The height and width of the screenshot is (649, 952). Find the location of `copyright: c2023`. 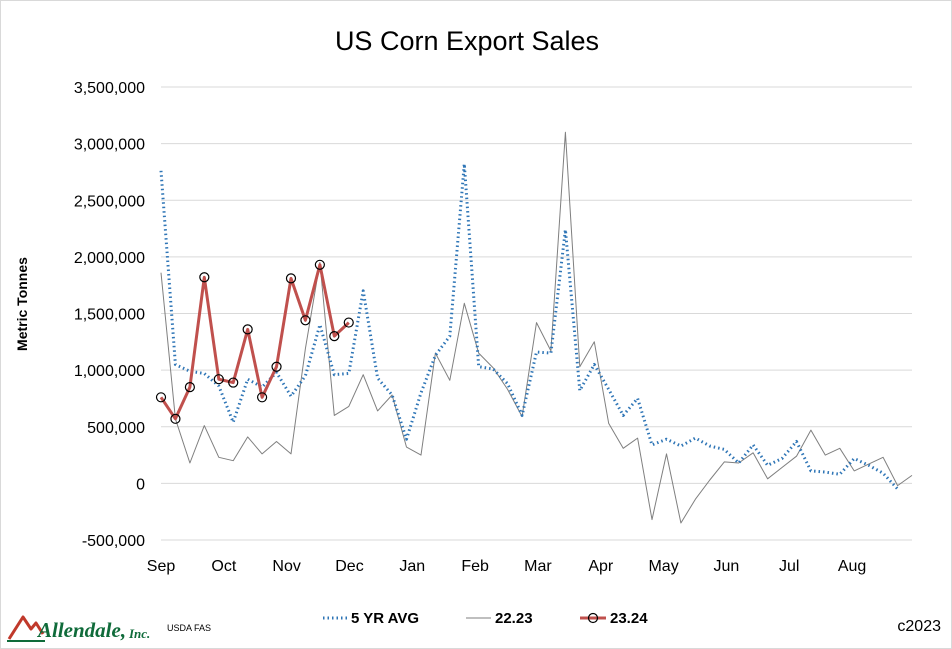

copyright: c2023 is located at coordinates (919, 626).